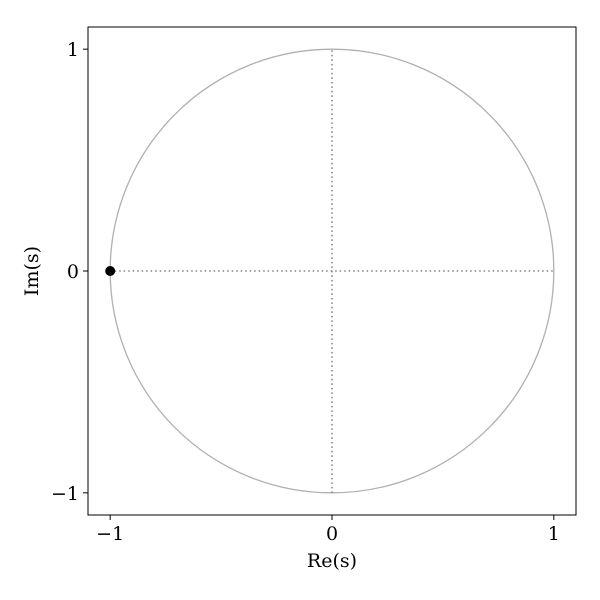 Image resolution: width=600 pixels, height=600 pixels. Describe the element at coordinates (332, 561) in the screenshot. I see `x-axis-label: Re(s)` at that location.